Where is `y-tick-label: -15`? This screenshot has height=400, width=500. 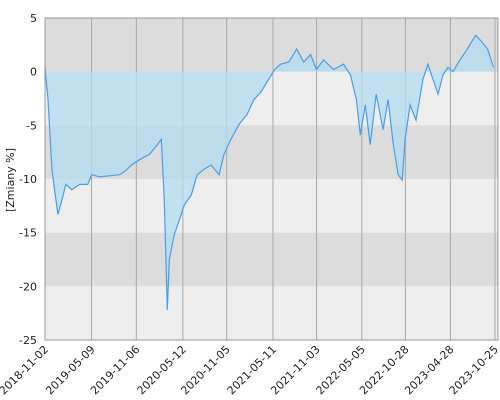 y-tick-label: -15 is located at coordinates (28, 233).